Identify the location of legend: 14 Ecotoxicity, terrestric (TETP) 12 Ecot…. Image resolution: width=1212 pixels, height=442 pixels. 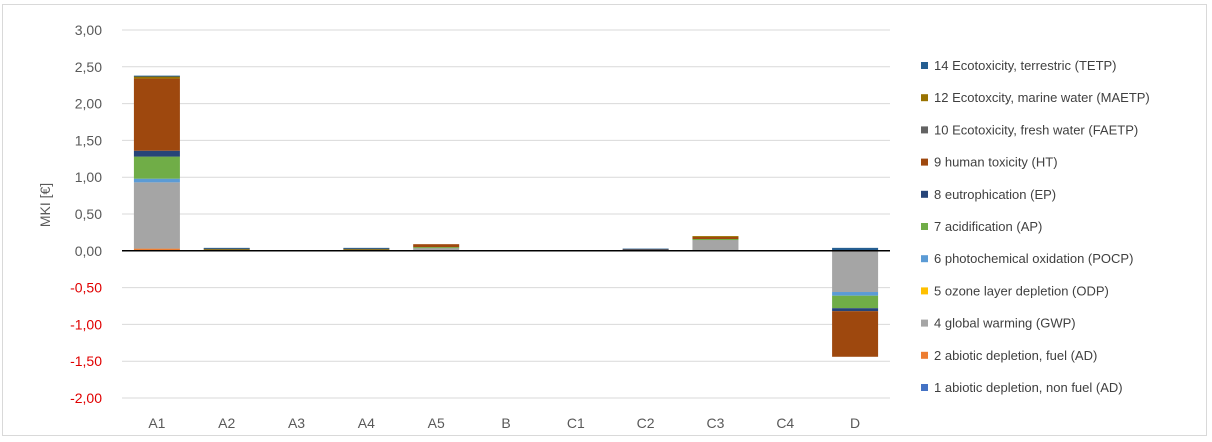
(1035, 226).